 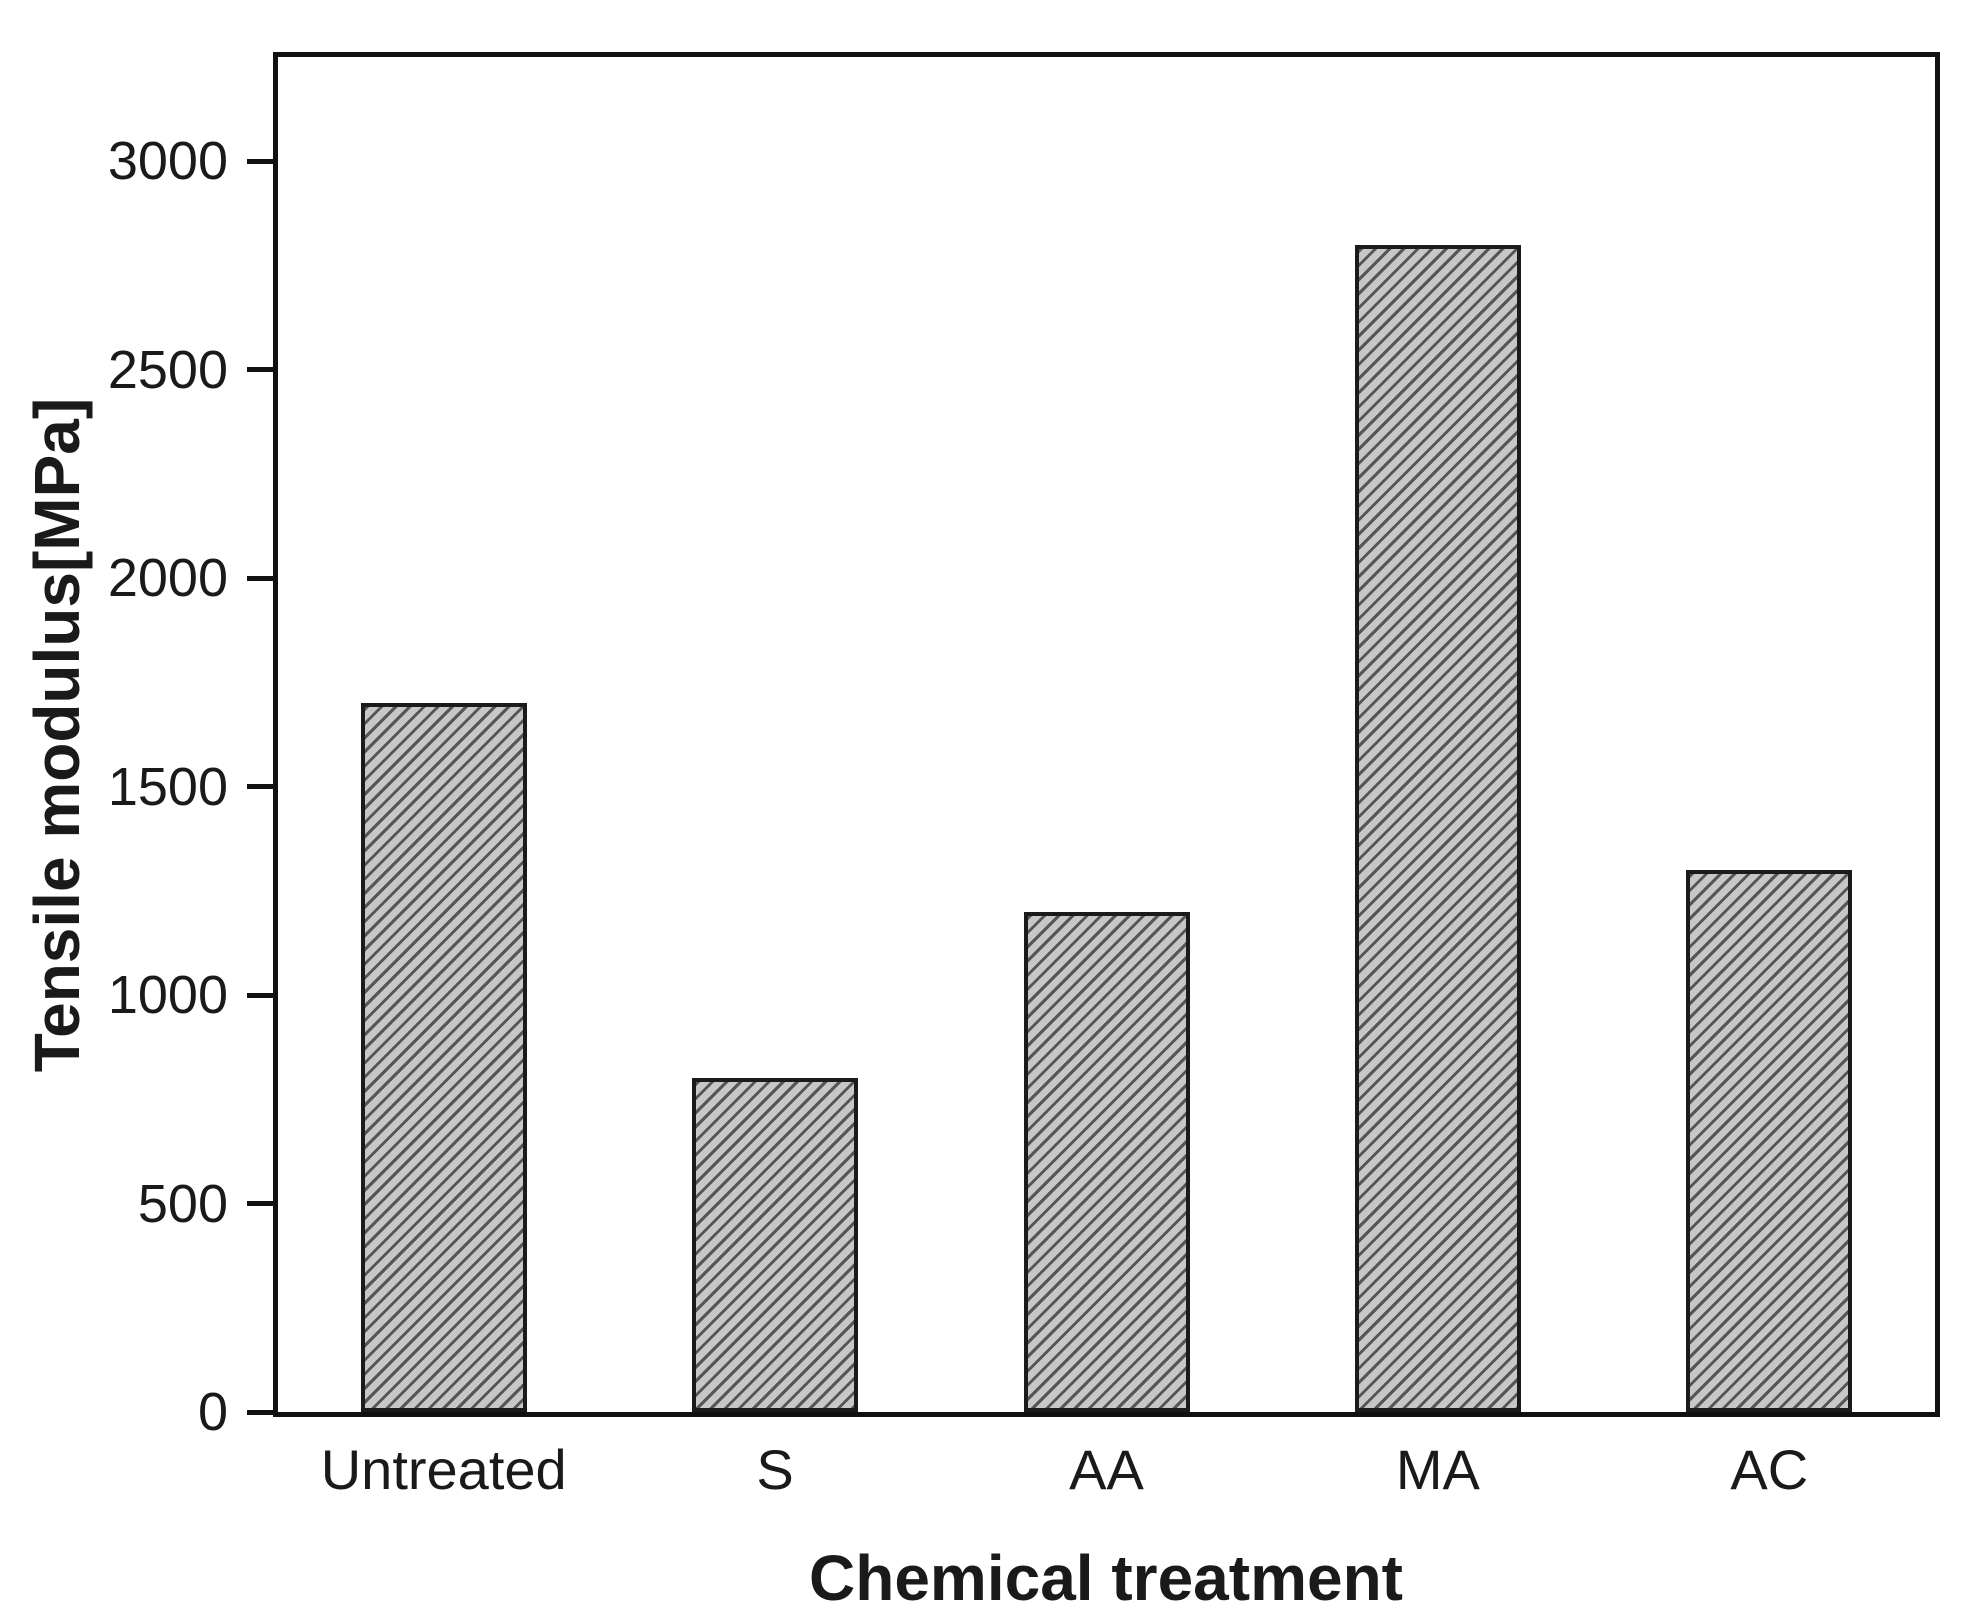 I want to click on bar-ac, so click(x=1769, y=1141).